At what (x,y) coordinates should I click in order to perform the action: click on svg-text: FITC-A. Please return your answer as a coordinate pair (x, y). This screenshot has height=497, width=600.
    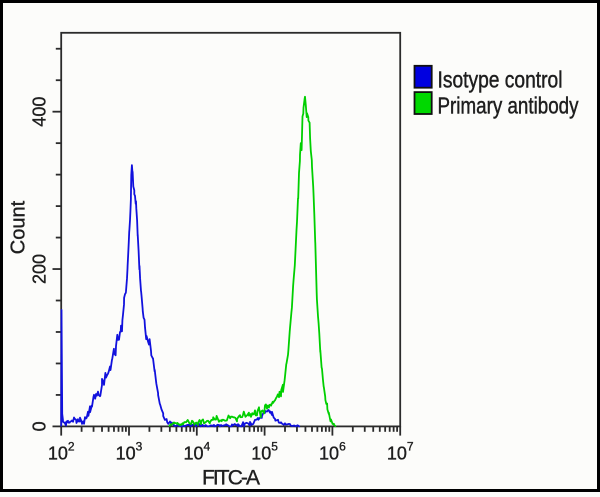
    Looking at the image, I should click on (231, 478).